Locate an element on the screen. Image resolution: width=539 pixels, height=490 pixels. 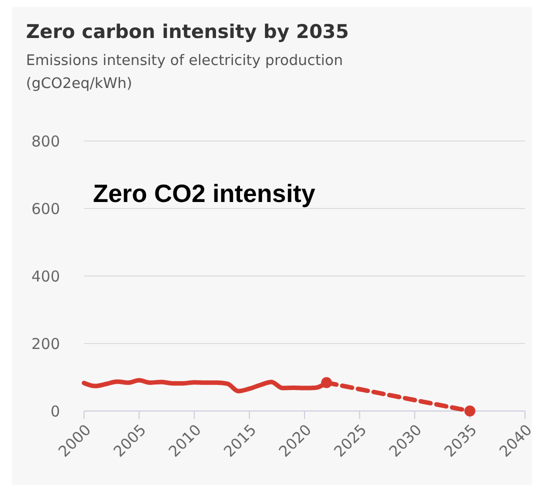
chart-title: Zero carbon intensity by 2035 is located at coordinates (187, 32).